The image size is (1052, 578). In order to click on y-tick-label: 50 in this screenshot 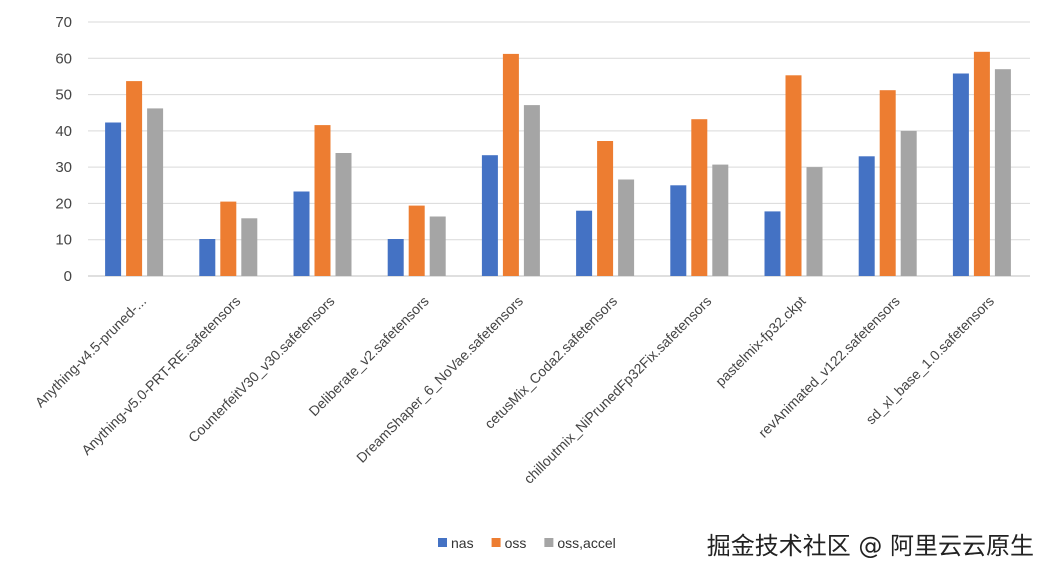, I will do `click(63, 95)`.